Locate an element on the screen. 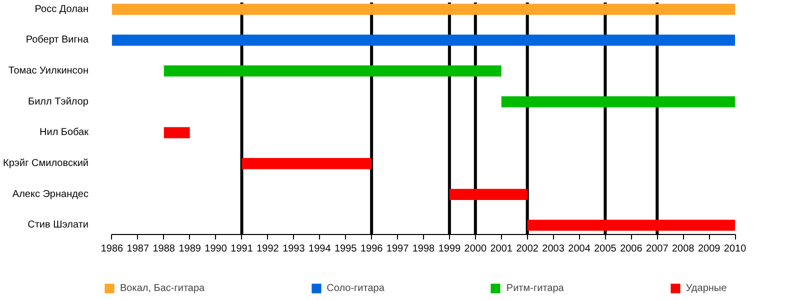 This screenshot has width=800, height=300. x-tick-label: 2000 is located at coordinates (475, 249).